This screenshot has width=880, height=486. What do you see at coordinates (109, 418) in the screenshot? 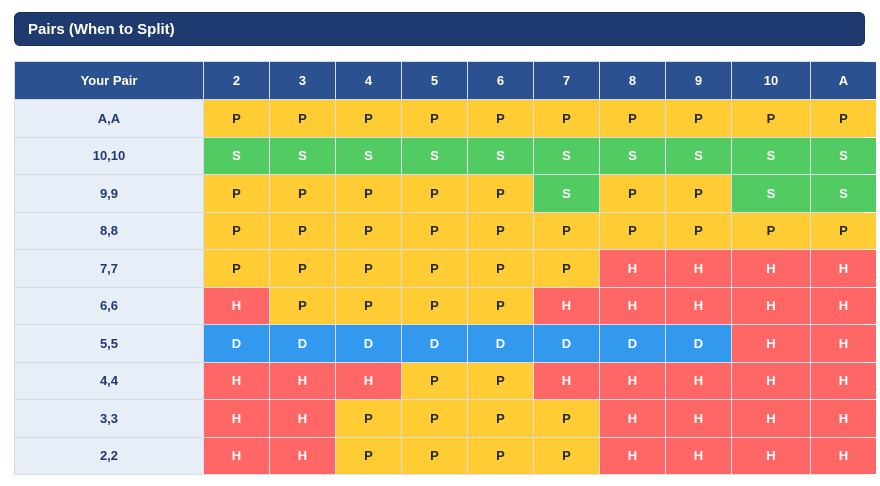
I see `row-header: 3,3` at bounding box center [109, 418].